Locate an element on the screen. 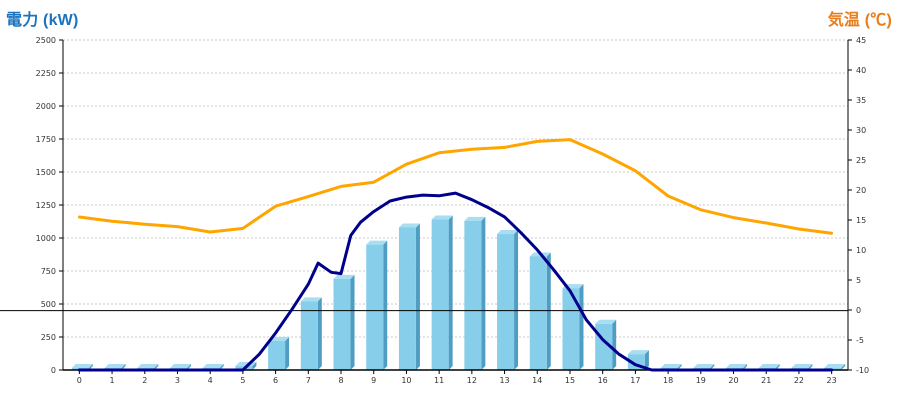 Image resolution: width=900 pixels, height=405 pixels. x-tick-label: 7 is located at coordinates (308, 380).